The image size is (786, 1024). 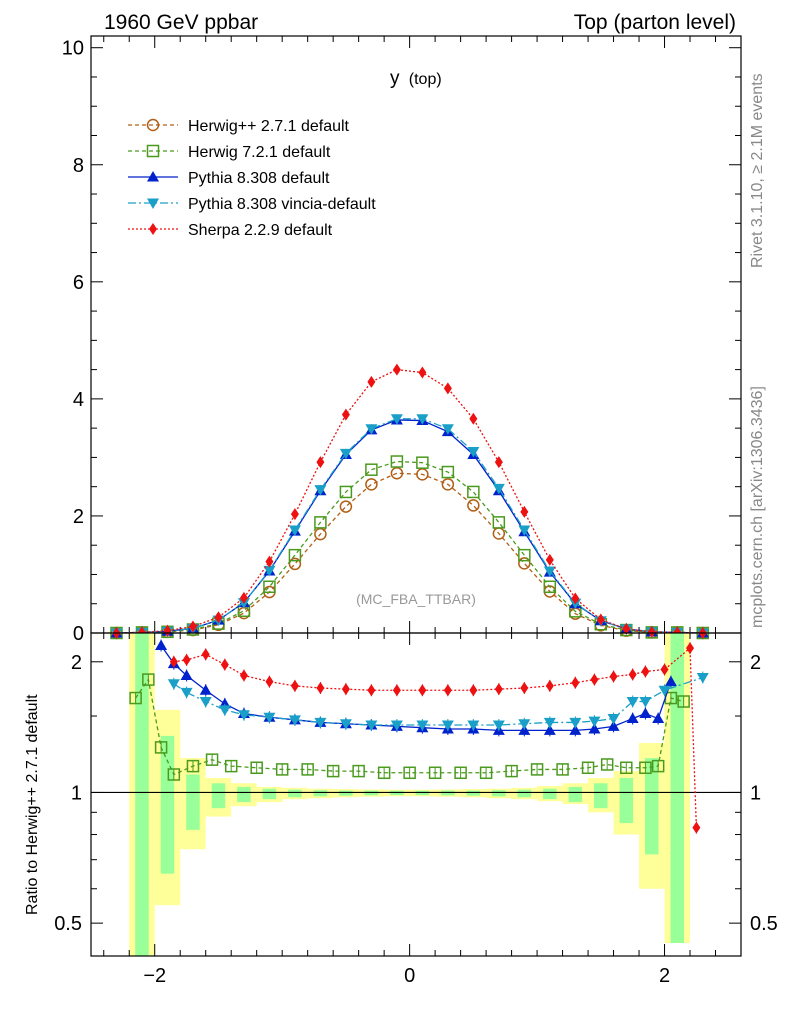 I want to click on legend-entry: Sherpa 2.2.9 default, so click(x=230, y=230).